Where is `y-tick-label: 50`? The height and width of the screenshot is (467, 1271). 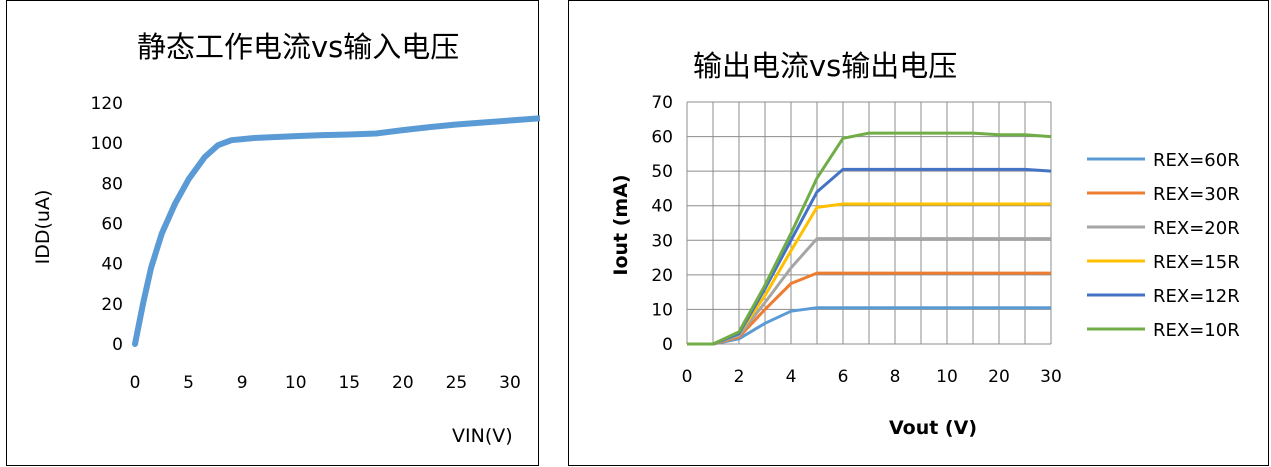 y-tick-label: 50 is located at coordinates (662, 172).